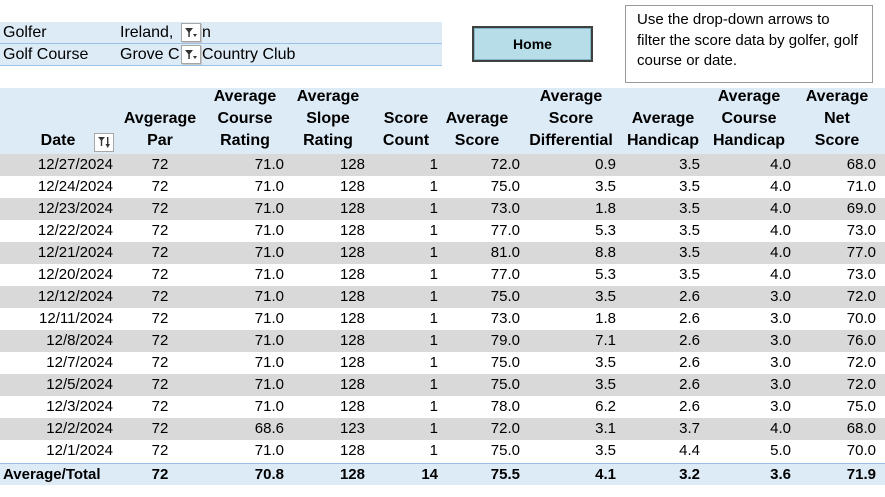  What do you see at coordinates (505, 406) in the screenshot?
I see `cell-average-score: 78.0` at bounding box center [505, 406].